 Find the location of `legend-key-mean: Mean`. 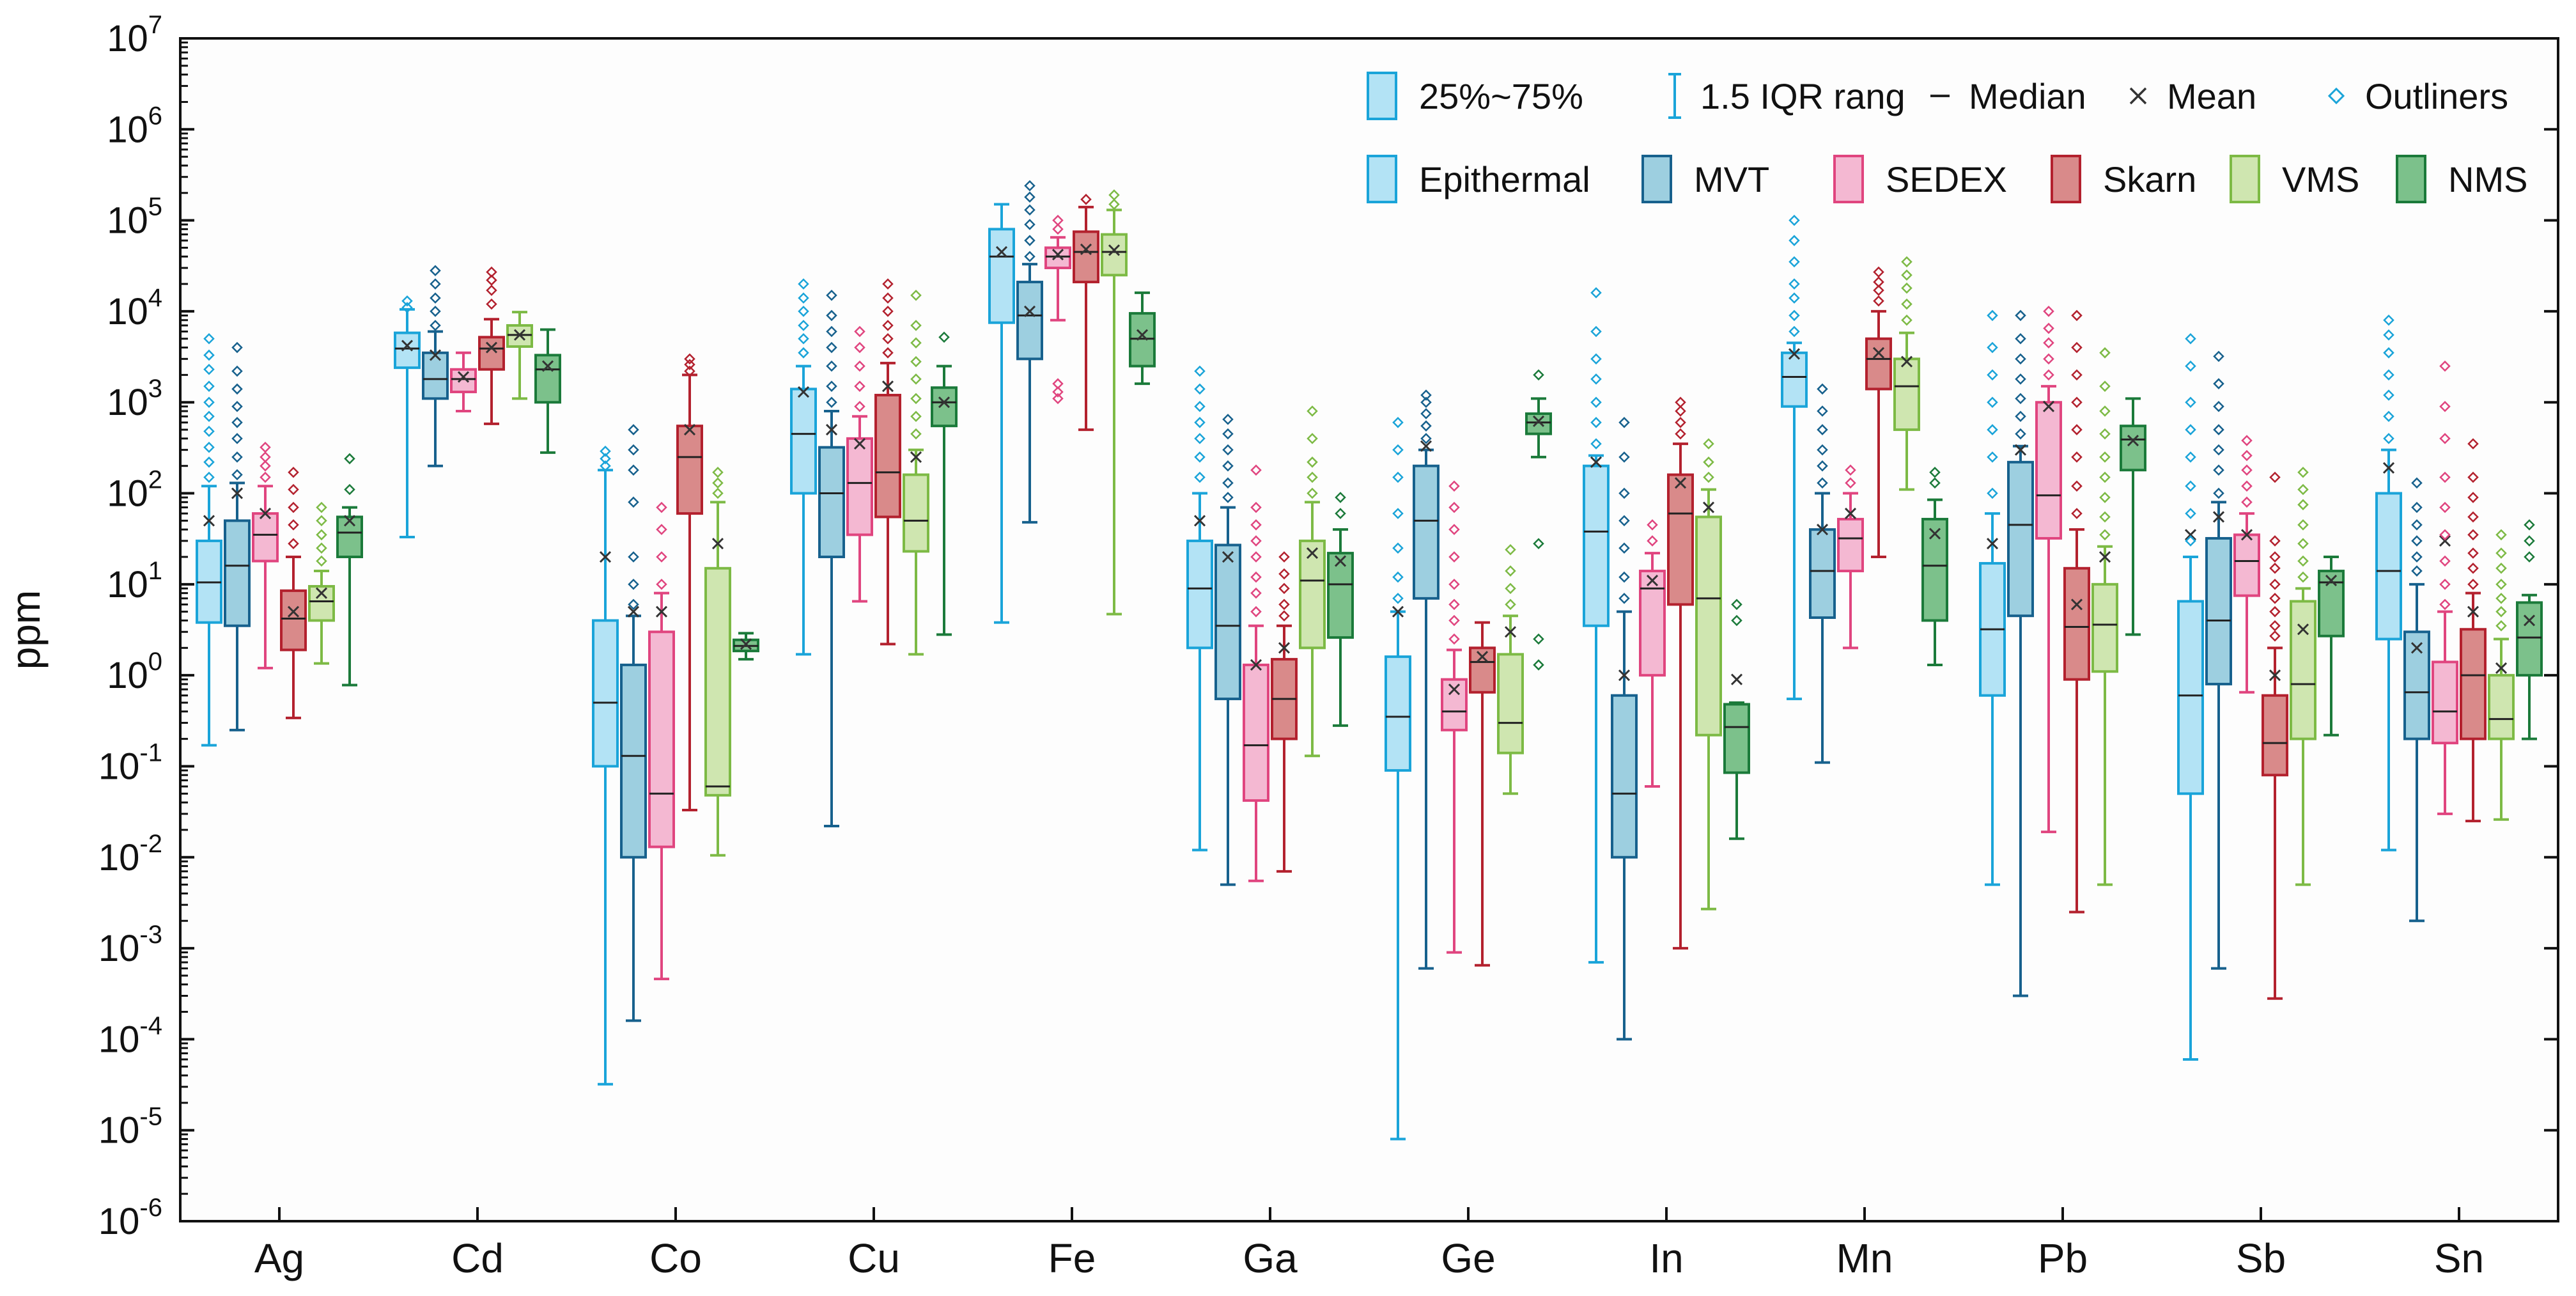

legend-key-mean: Mean is located at coordinates (2192, 96).